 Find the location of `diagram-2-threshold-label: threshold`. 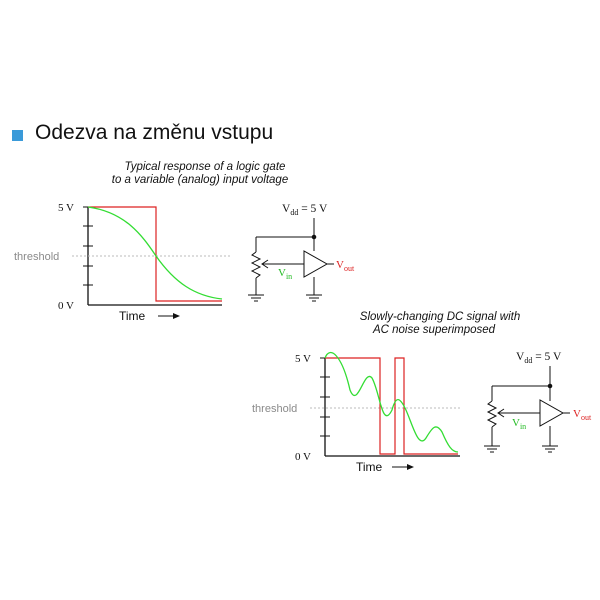

diagram-2-threshold-label: threshold is located at coordinates (274, 409).